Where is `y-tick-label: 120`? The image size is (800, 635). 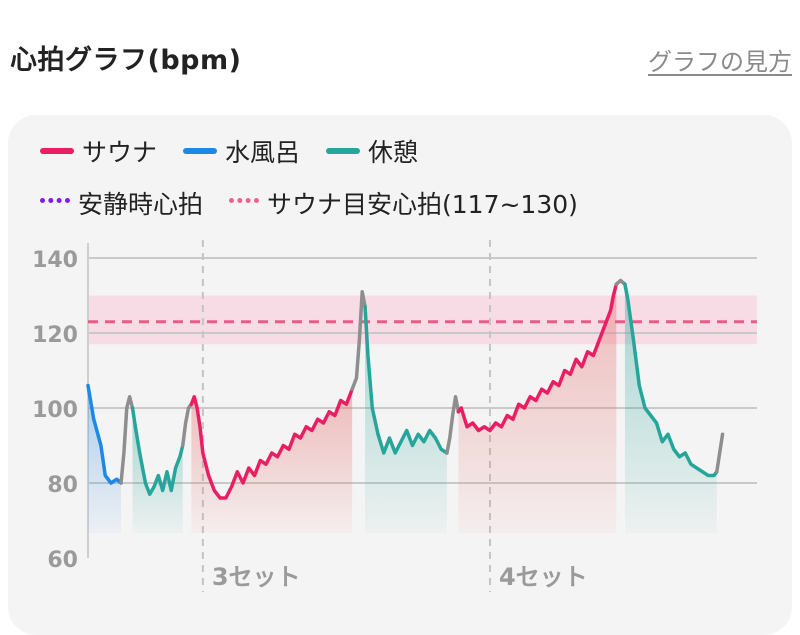
y-tick-label: 120 is located at coordinates (55, 335).